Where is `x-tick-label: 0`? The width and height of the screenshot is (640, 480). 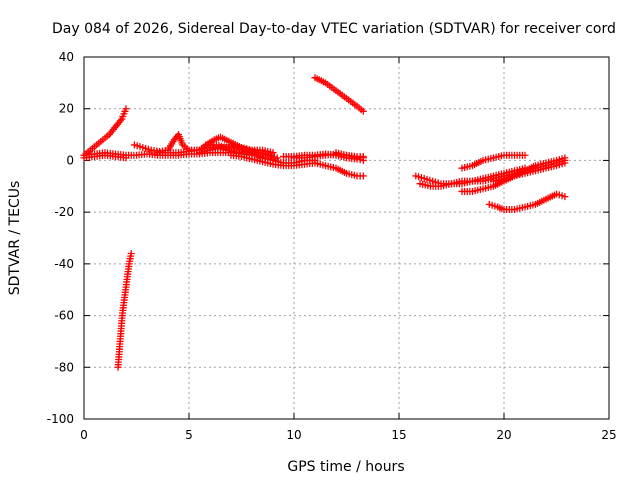 x-tick-label: 0 is located at coordinates (84, 435).